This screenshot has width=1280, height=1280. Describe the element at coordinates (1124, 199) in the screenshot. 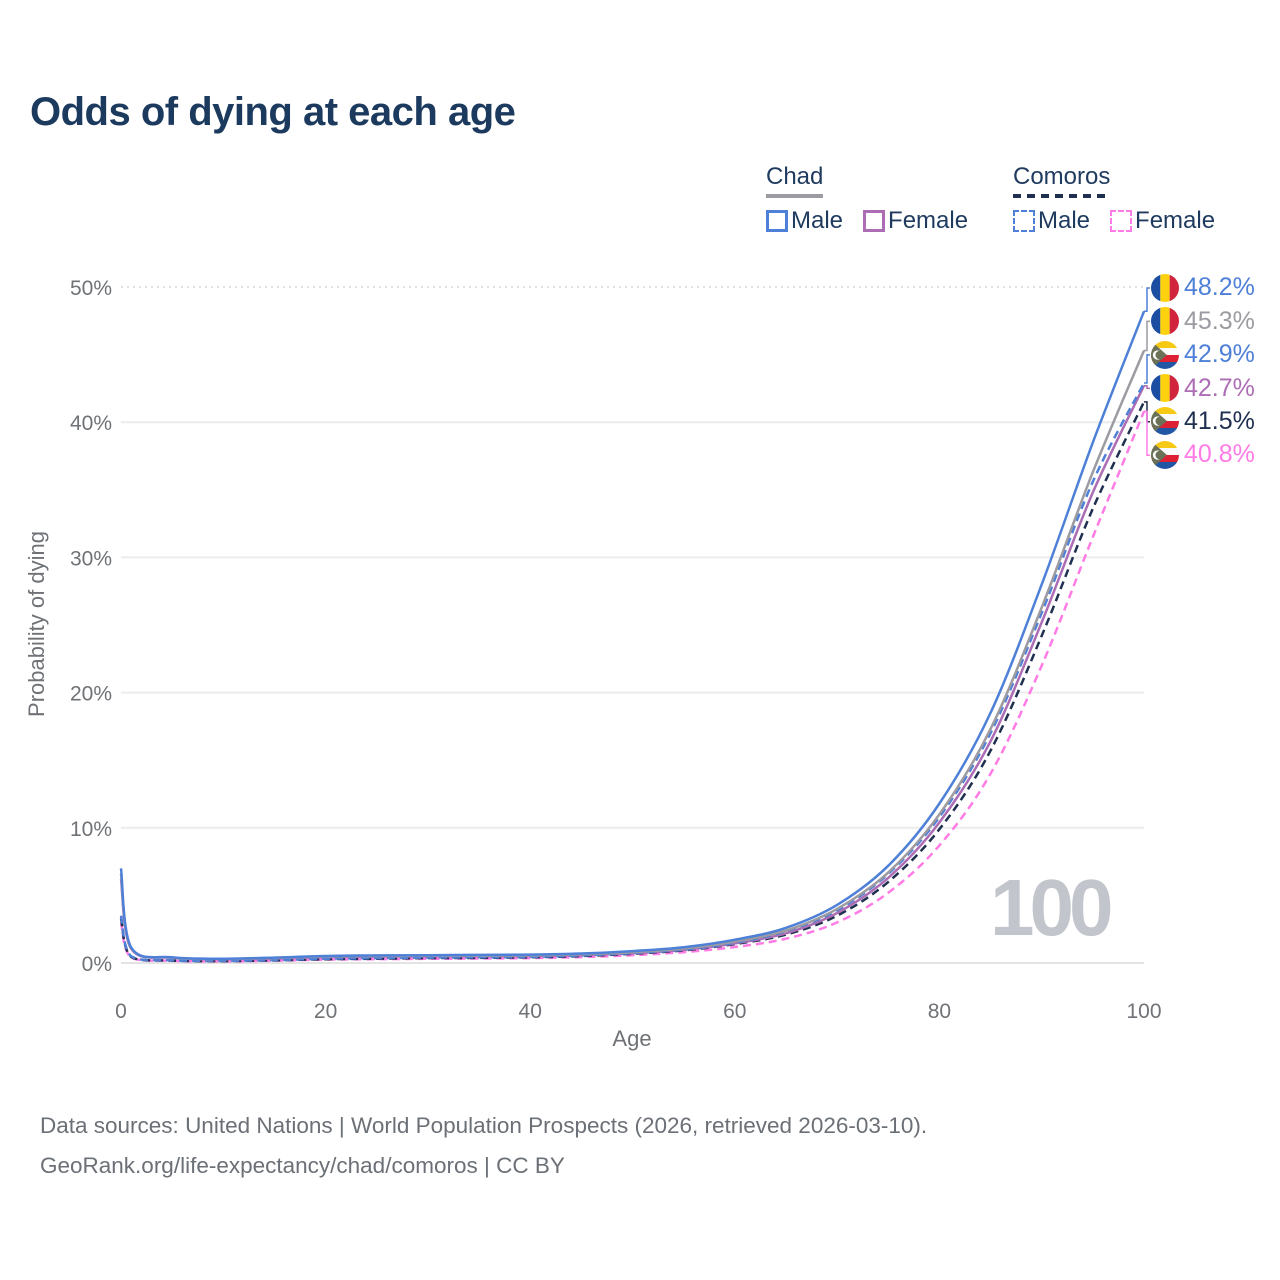

I see `legend-group-comoros: Comoros Male Female` at that location.